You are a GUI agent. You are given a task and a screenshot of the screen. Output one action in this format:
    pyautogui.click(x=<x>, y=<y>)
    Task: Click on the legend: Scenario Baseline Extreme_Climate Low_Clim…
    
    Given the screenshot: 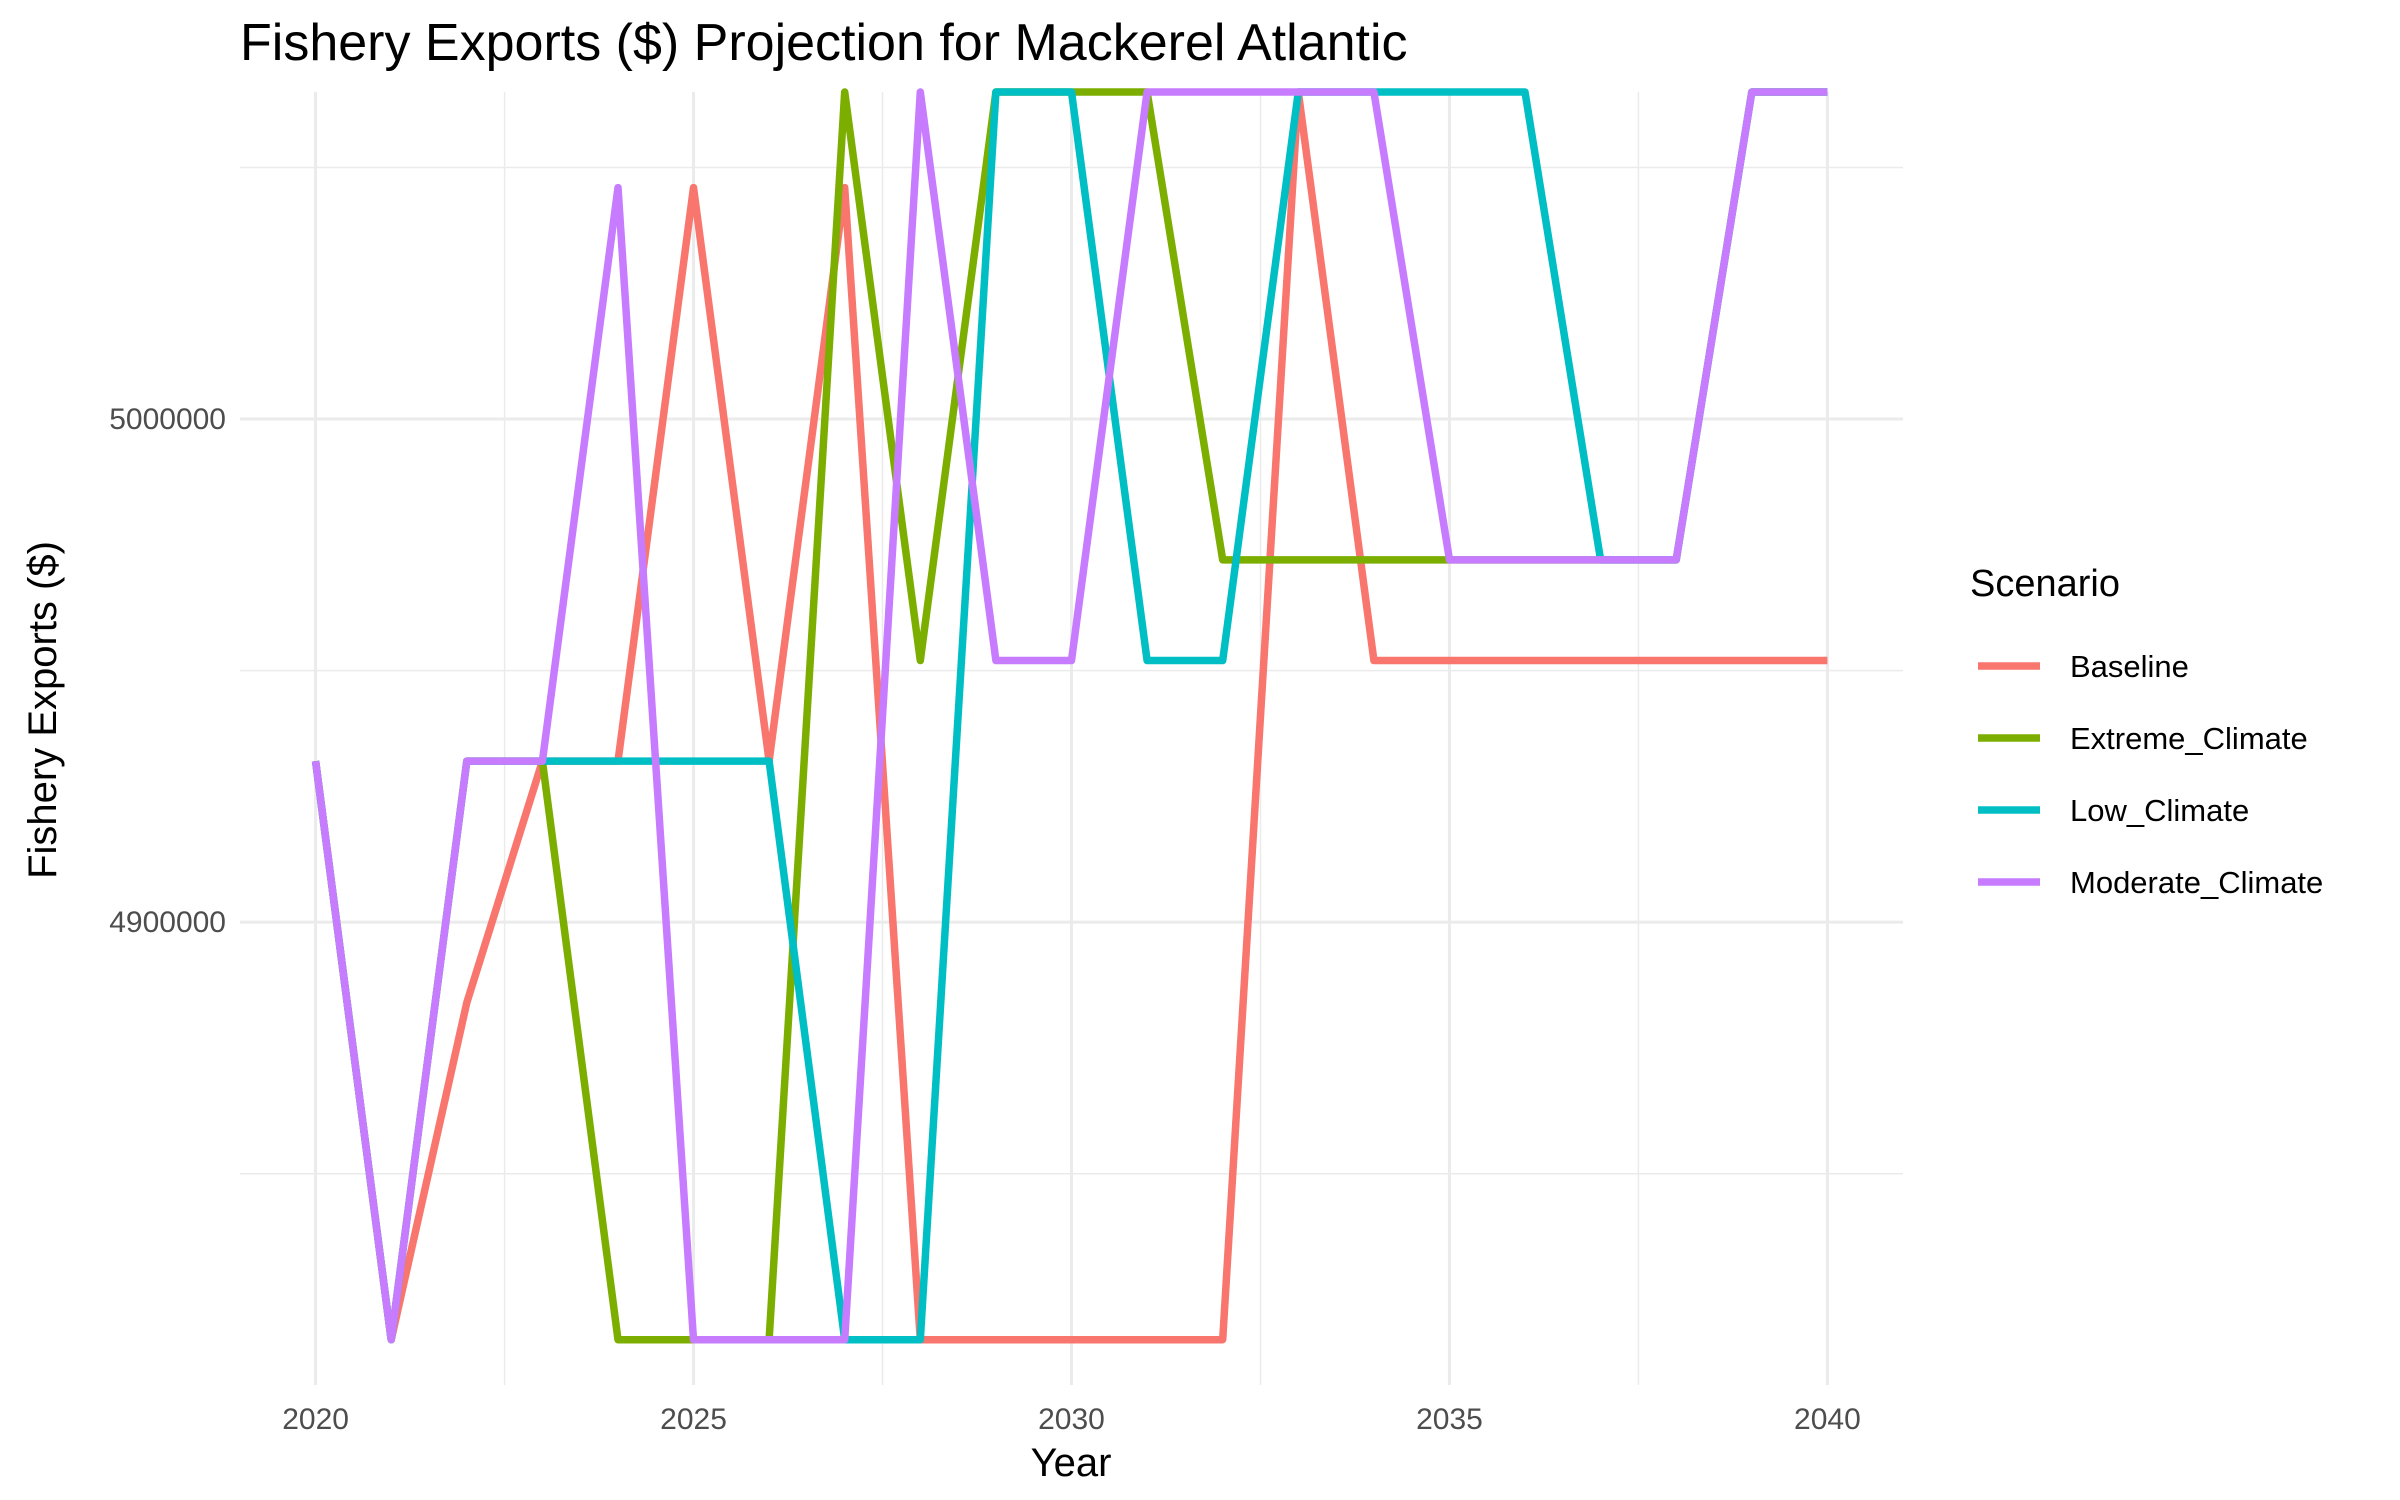 What is the action you would take?
    pyautogui.click(x=2146, y=731)
    